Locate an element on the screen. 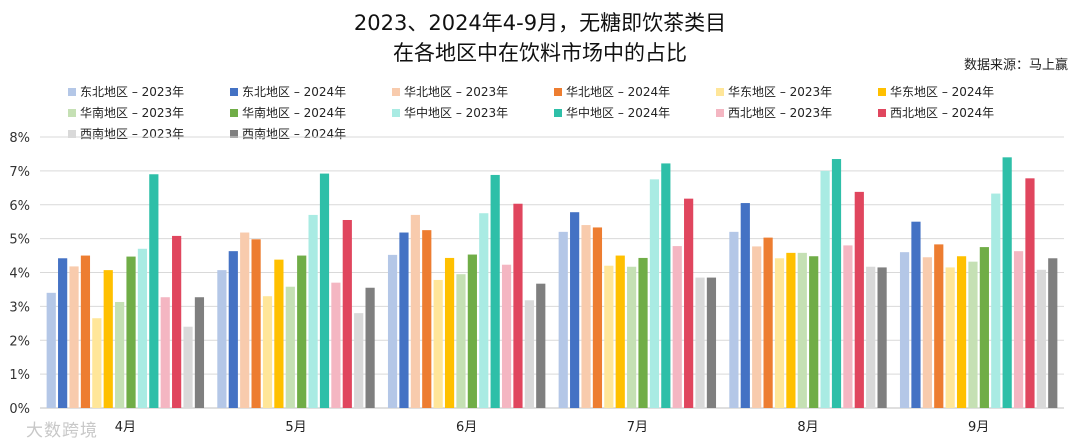  y-tick-label: 8% is located at coordinates (19, 138).